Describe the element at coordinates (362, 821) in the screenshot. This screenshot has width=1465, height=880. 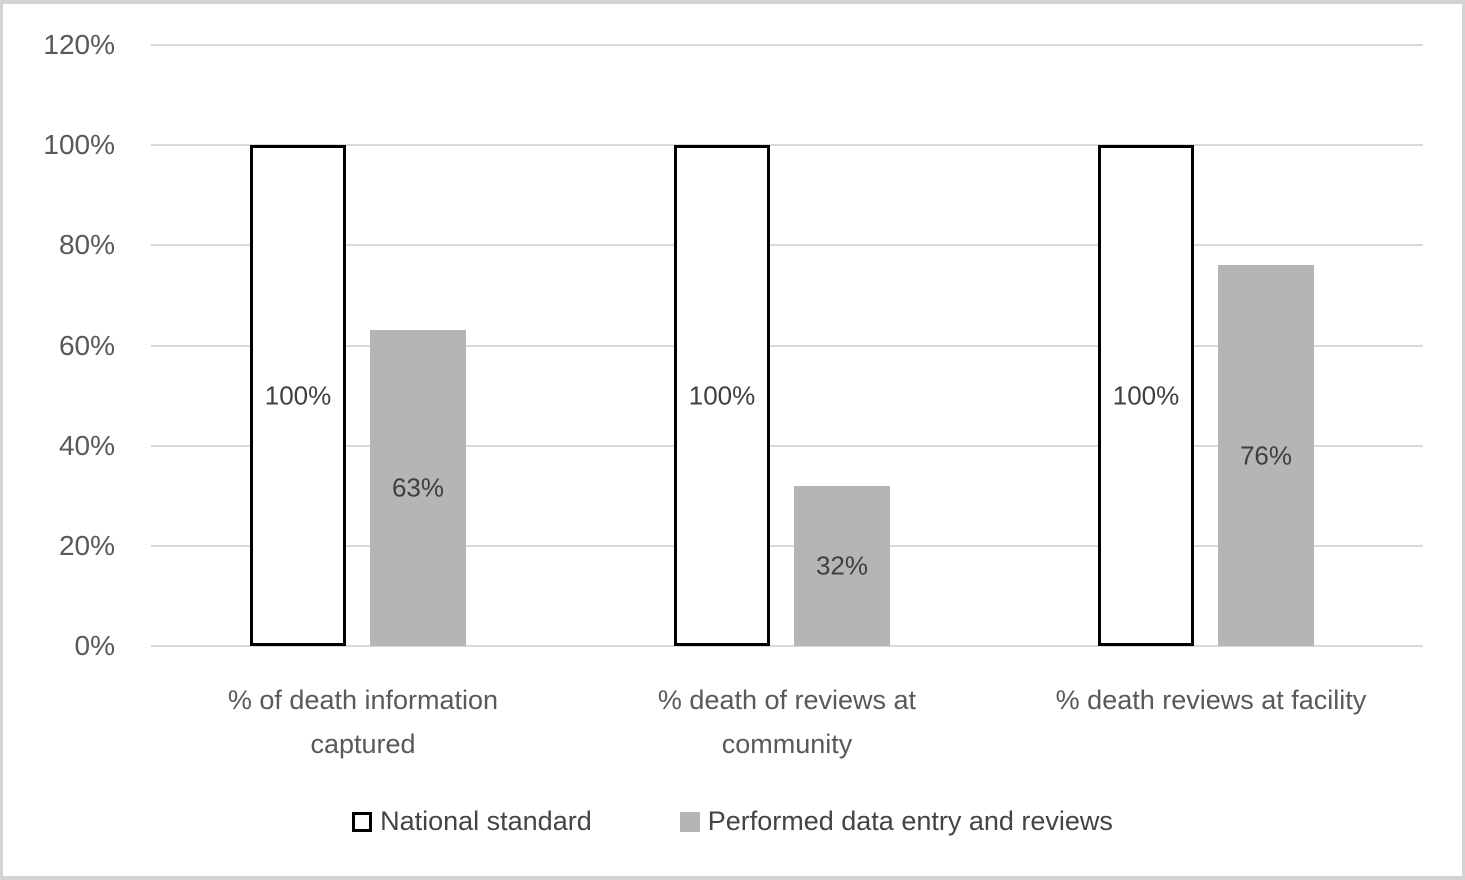
I see `legend-swatch-outlined-icon` at that location.